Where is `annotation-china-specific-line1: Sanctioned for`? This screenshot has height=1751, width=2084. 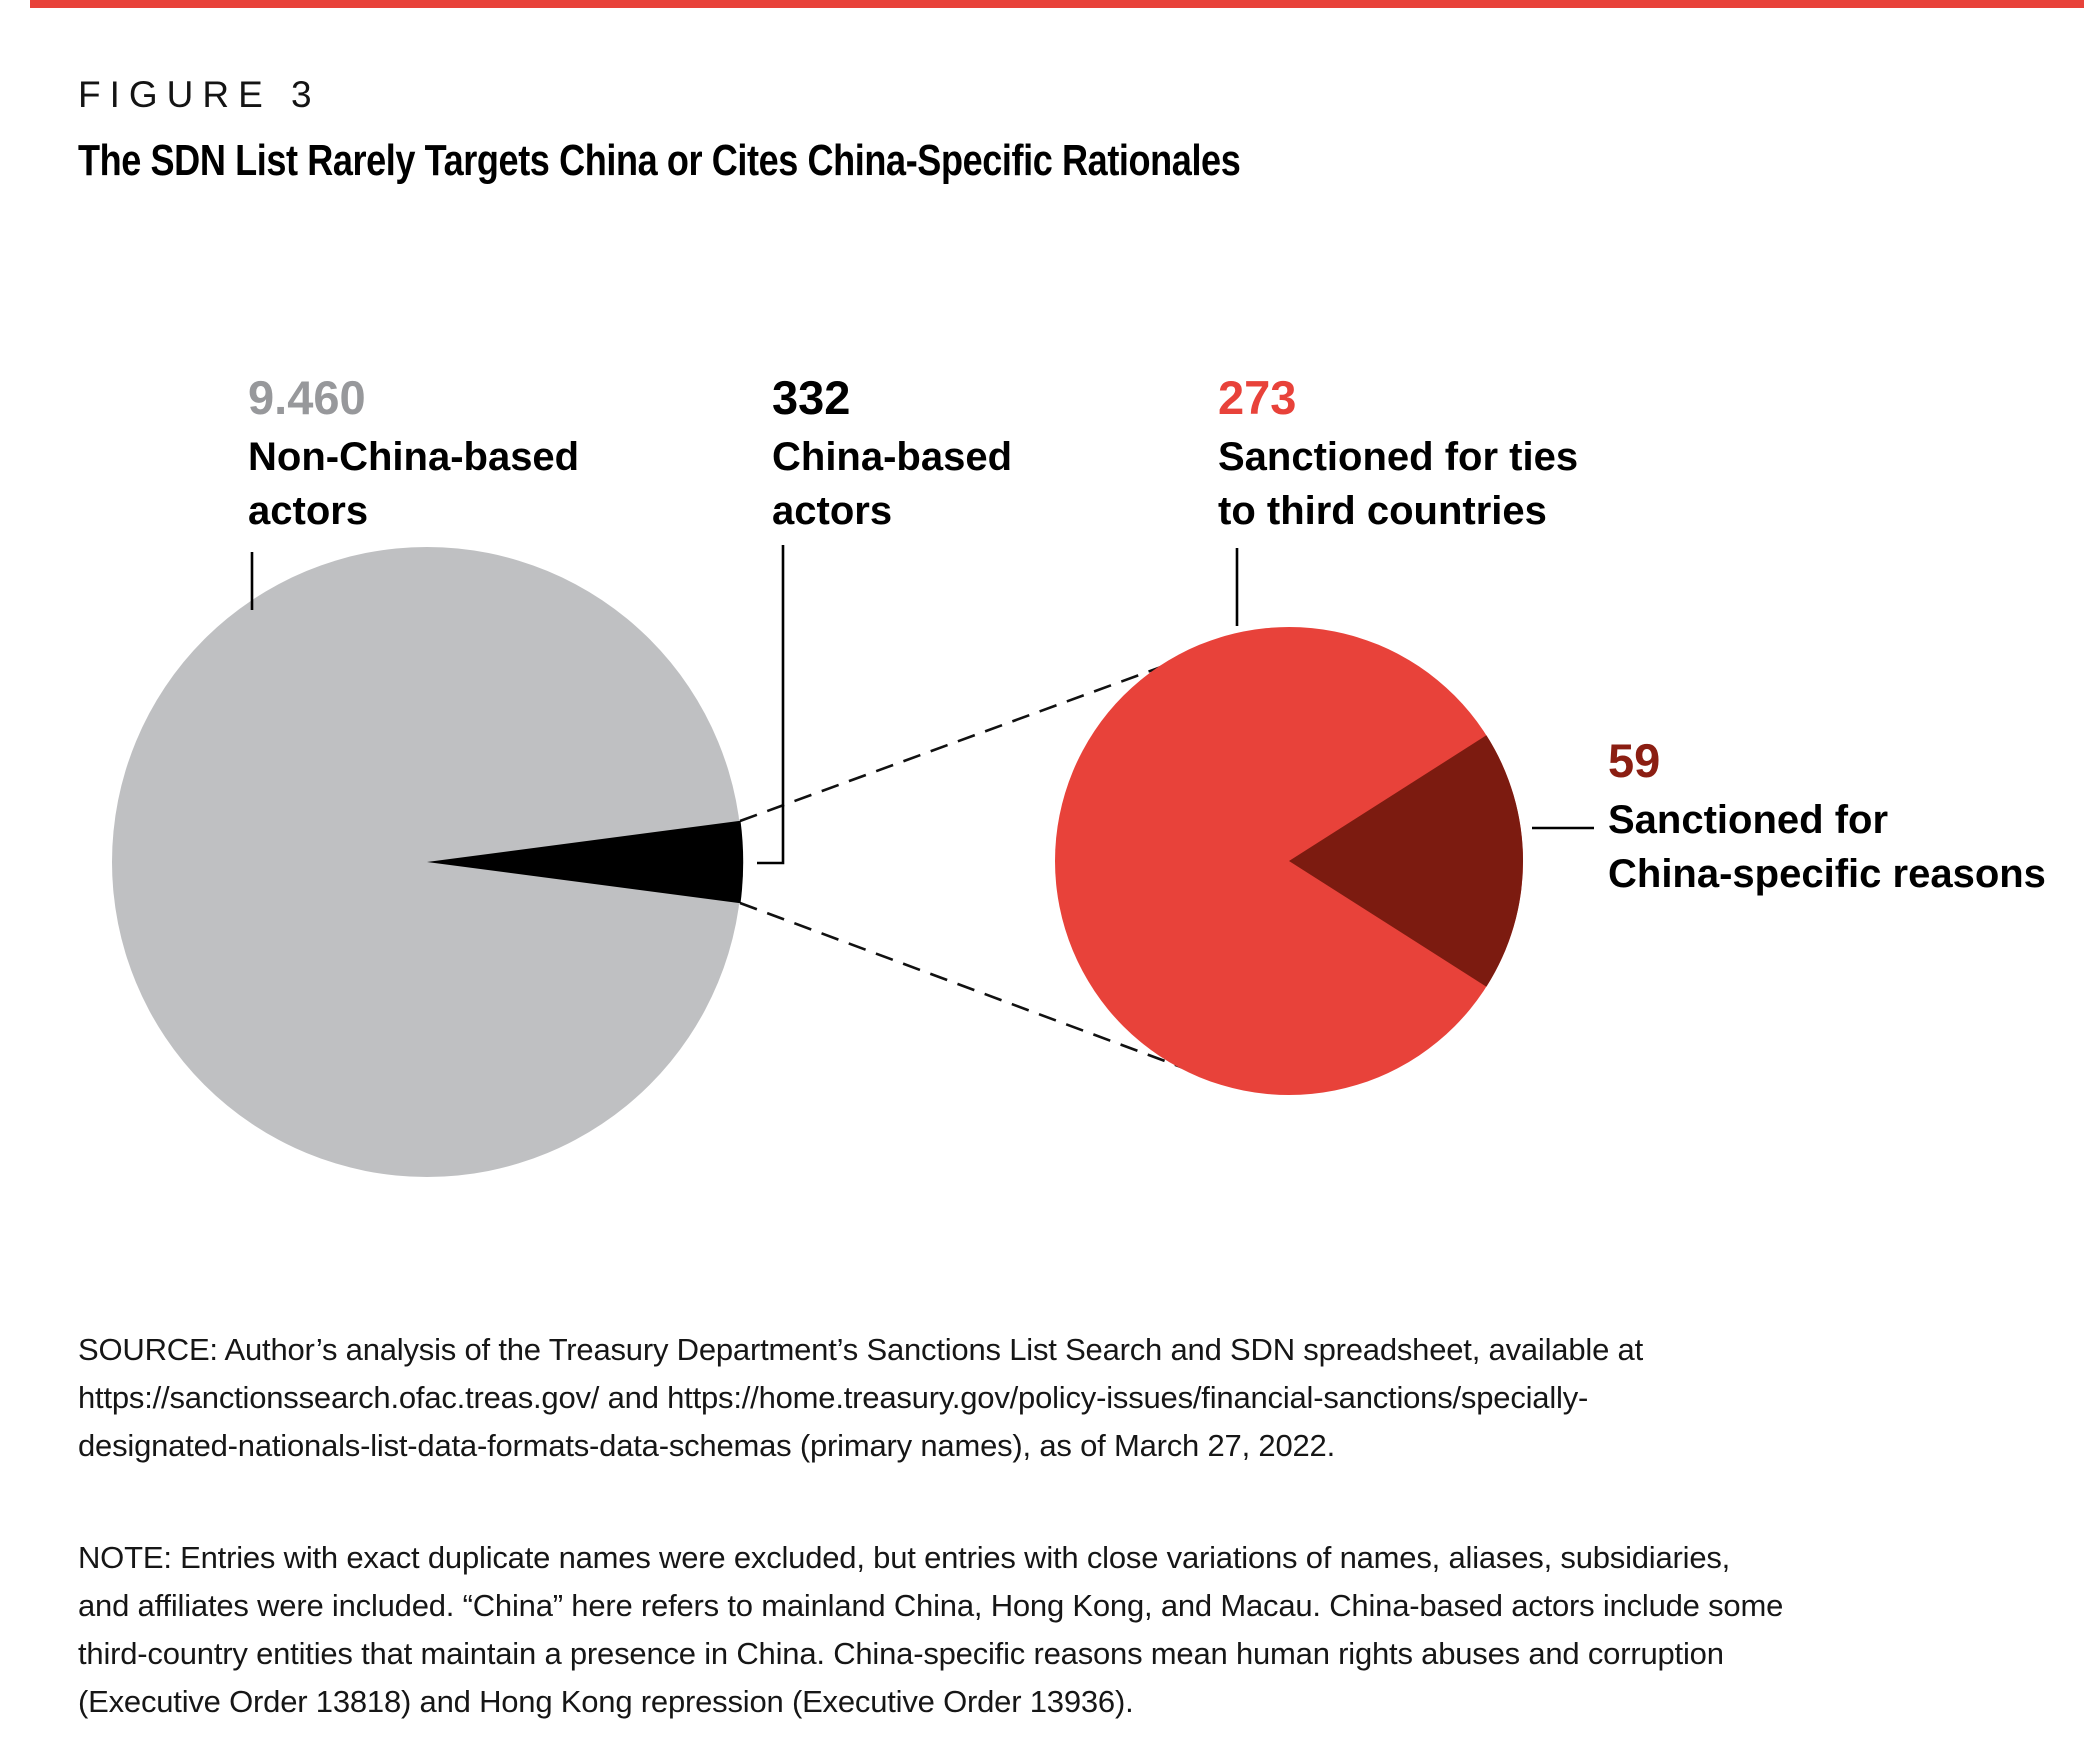 annotation-china-specific-line1: Sanctioned for is located at coordinates (1748, 820).